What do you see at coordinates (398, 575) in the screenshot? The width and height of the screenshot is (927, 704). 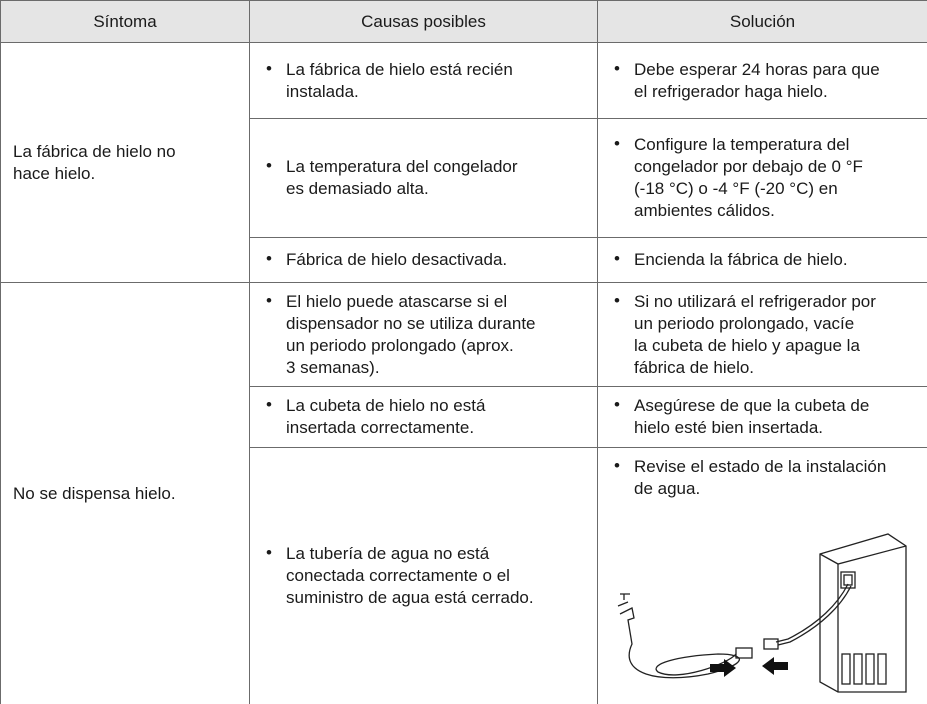 I see `text-line: conectada correctamente o el` at bounding box center [398, 575].